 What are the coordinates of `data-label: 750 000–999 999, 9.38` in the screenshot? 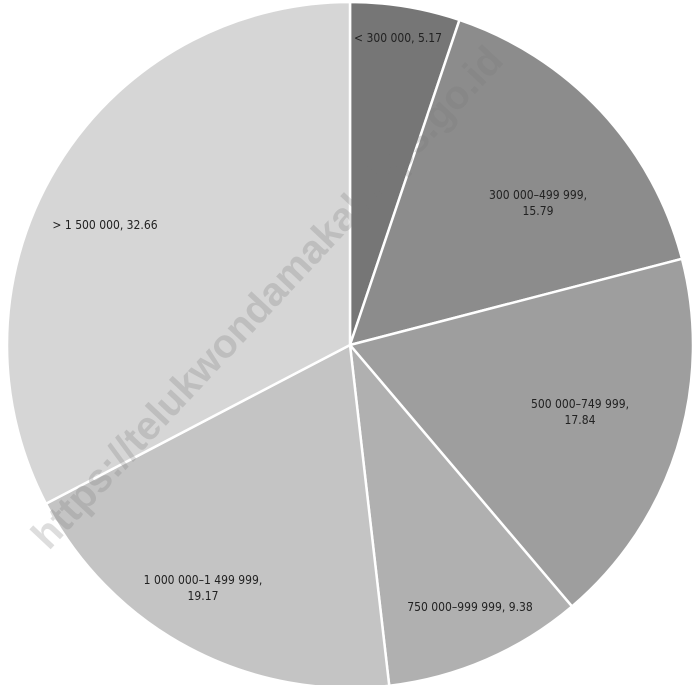 It's located at (470, 607).